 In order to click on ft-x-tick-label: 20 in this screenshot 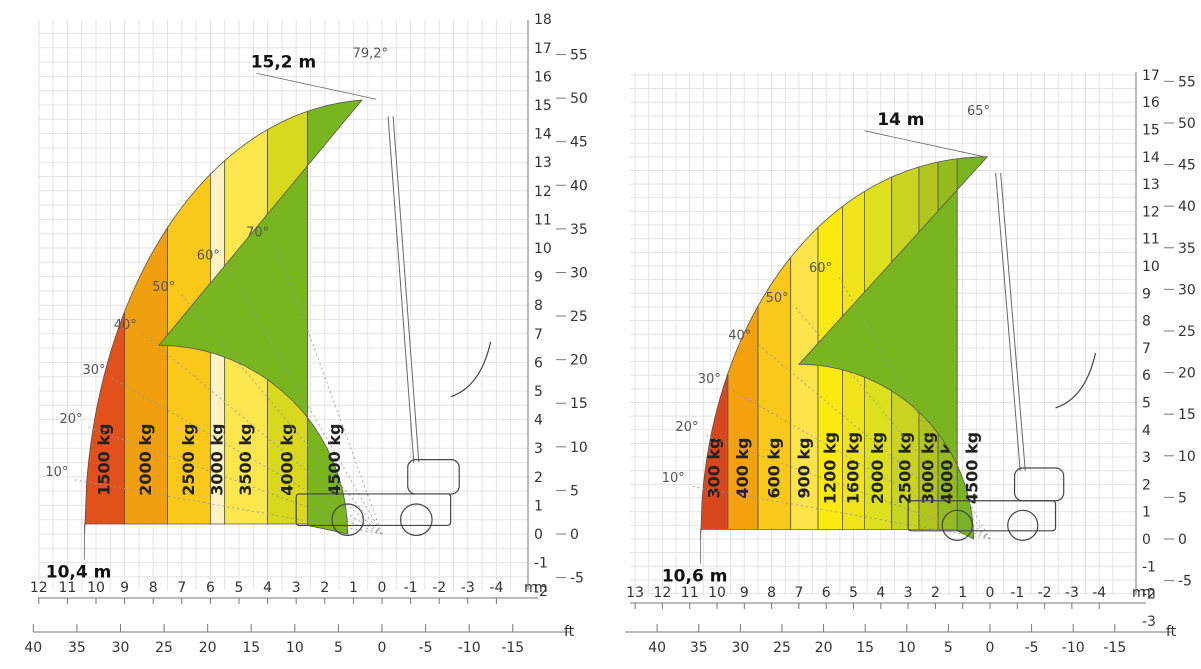, I will do `click(824, 648)`.